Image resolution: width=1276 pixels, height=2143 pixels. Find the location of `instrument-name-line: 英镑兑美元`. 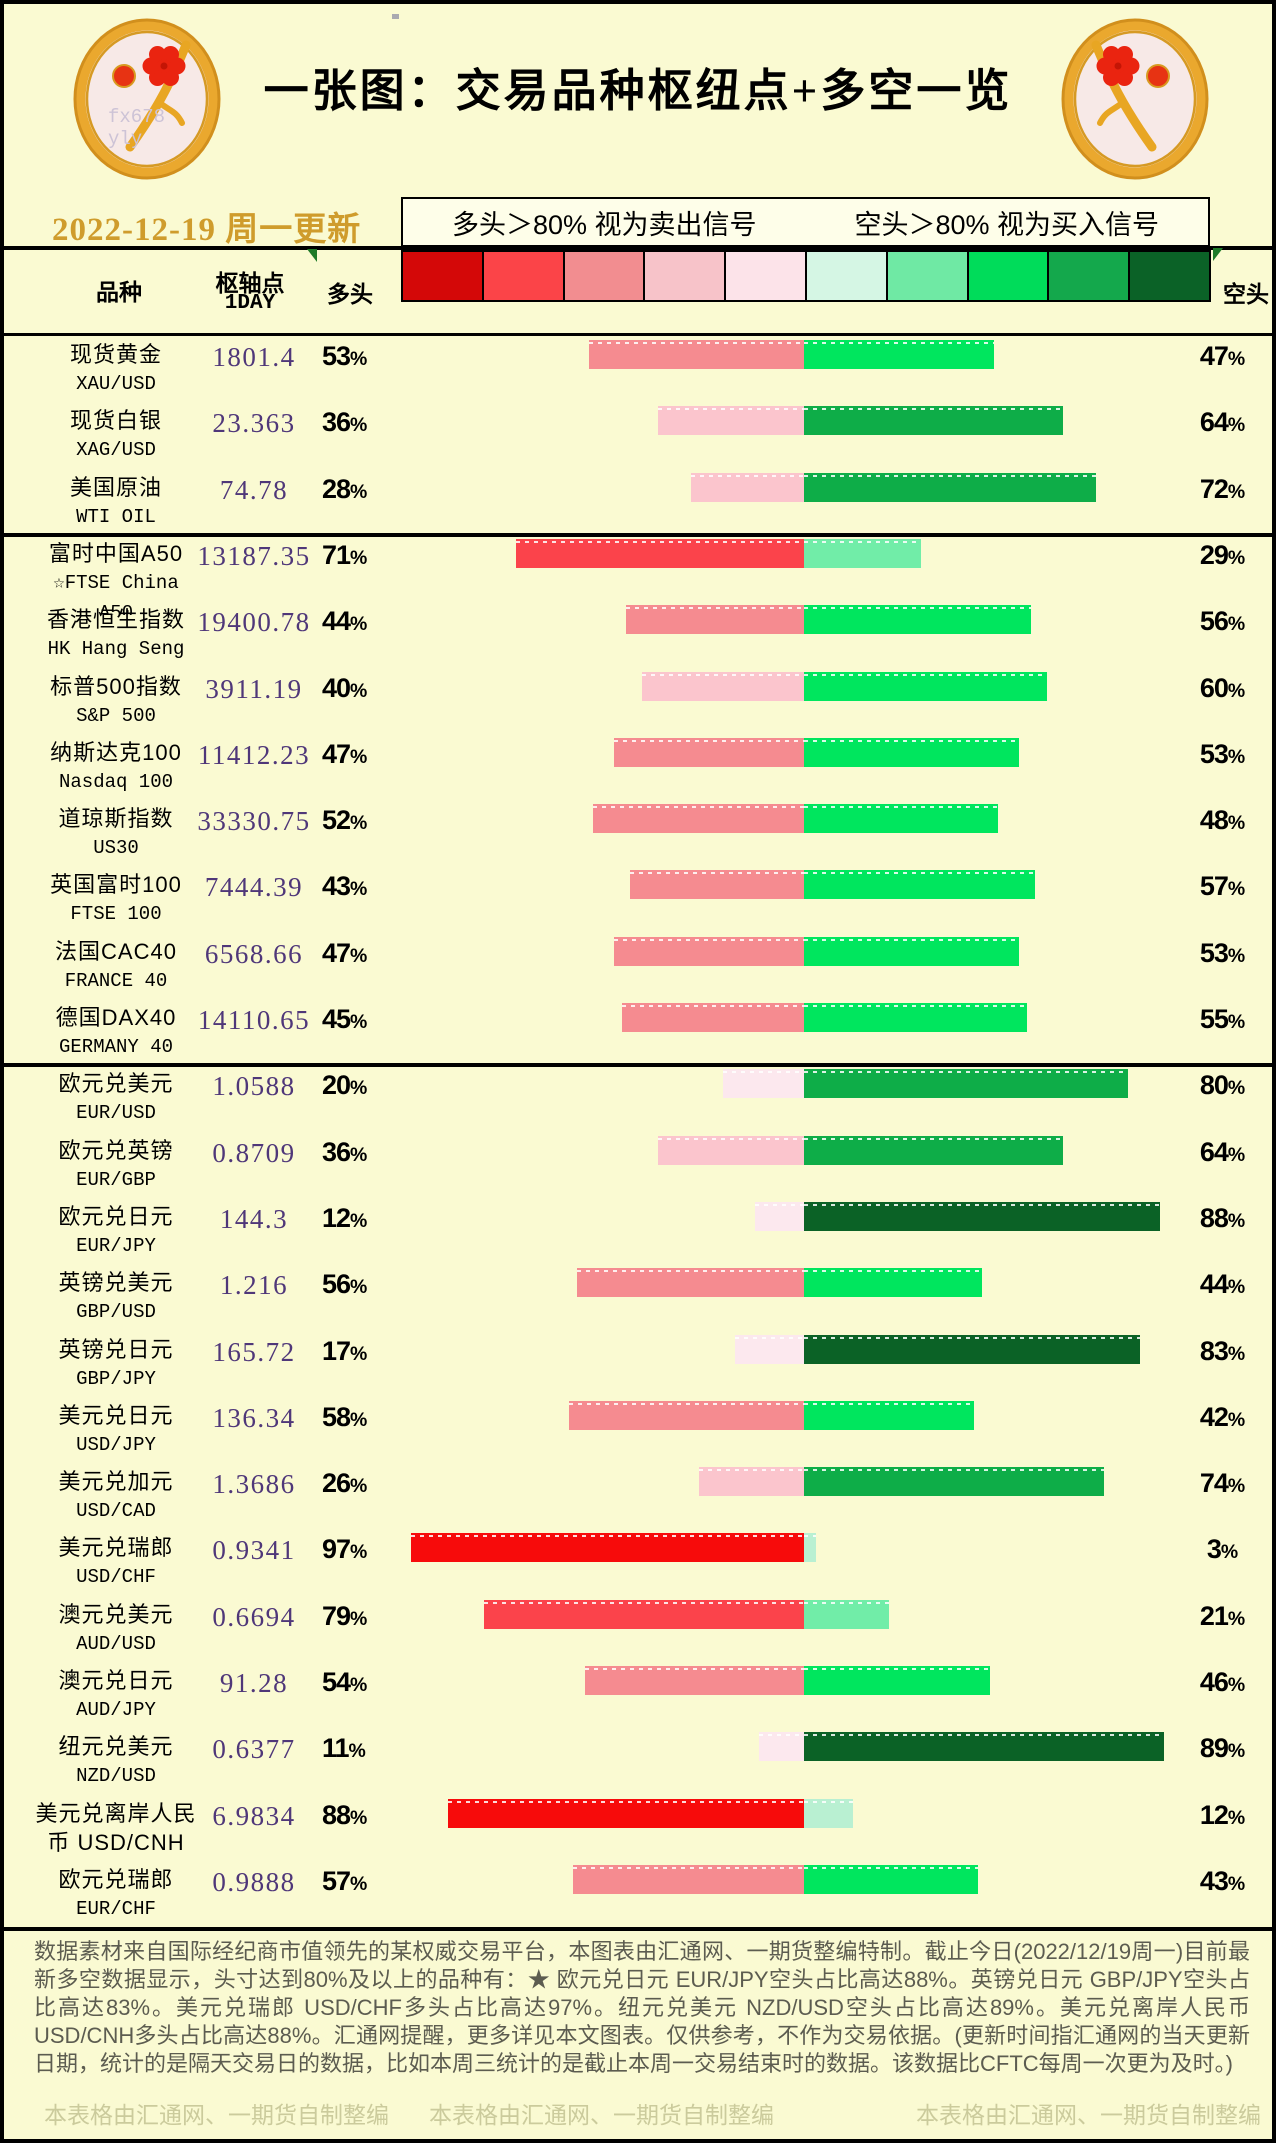

instrument-name-line: 英镑兑美元 is located at coordinates (116, 1283).